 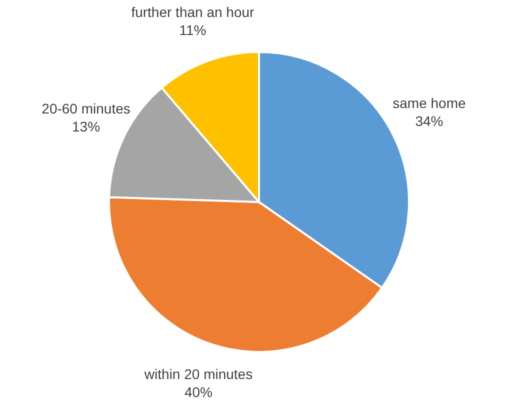 I want to click on data-label: 13%, so click(x=86, y=126).